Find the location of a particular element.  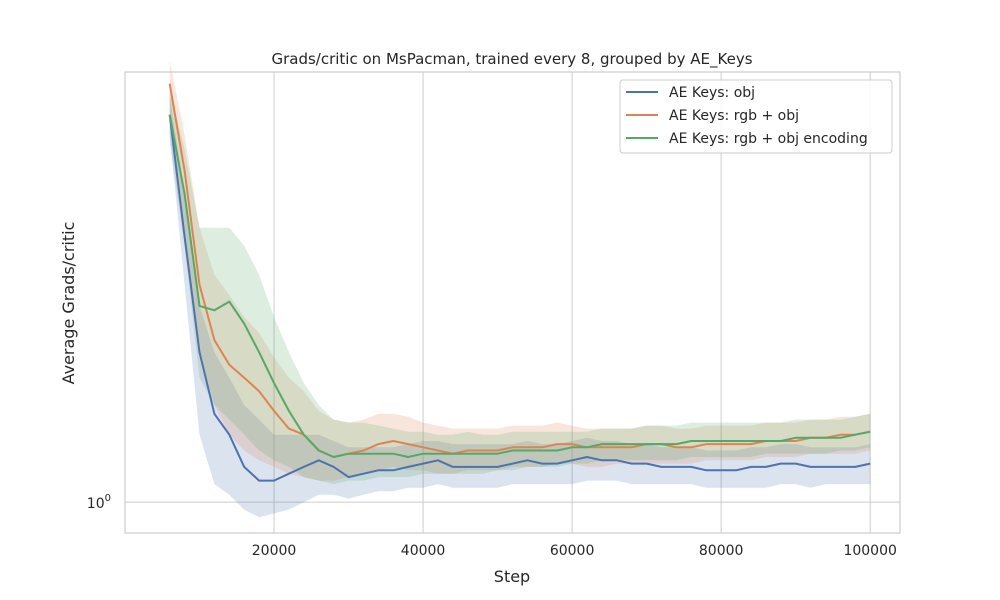

legend-label: AE Keys: rgb + obj encoding is located at coordinates (768, 139).